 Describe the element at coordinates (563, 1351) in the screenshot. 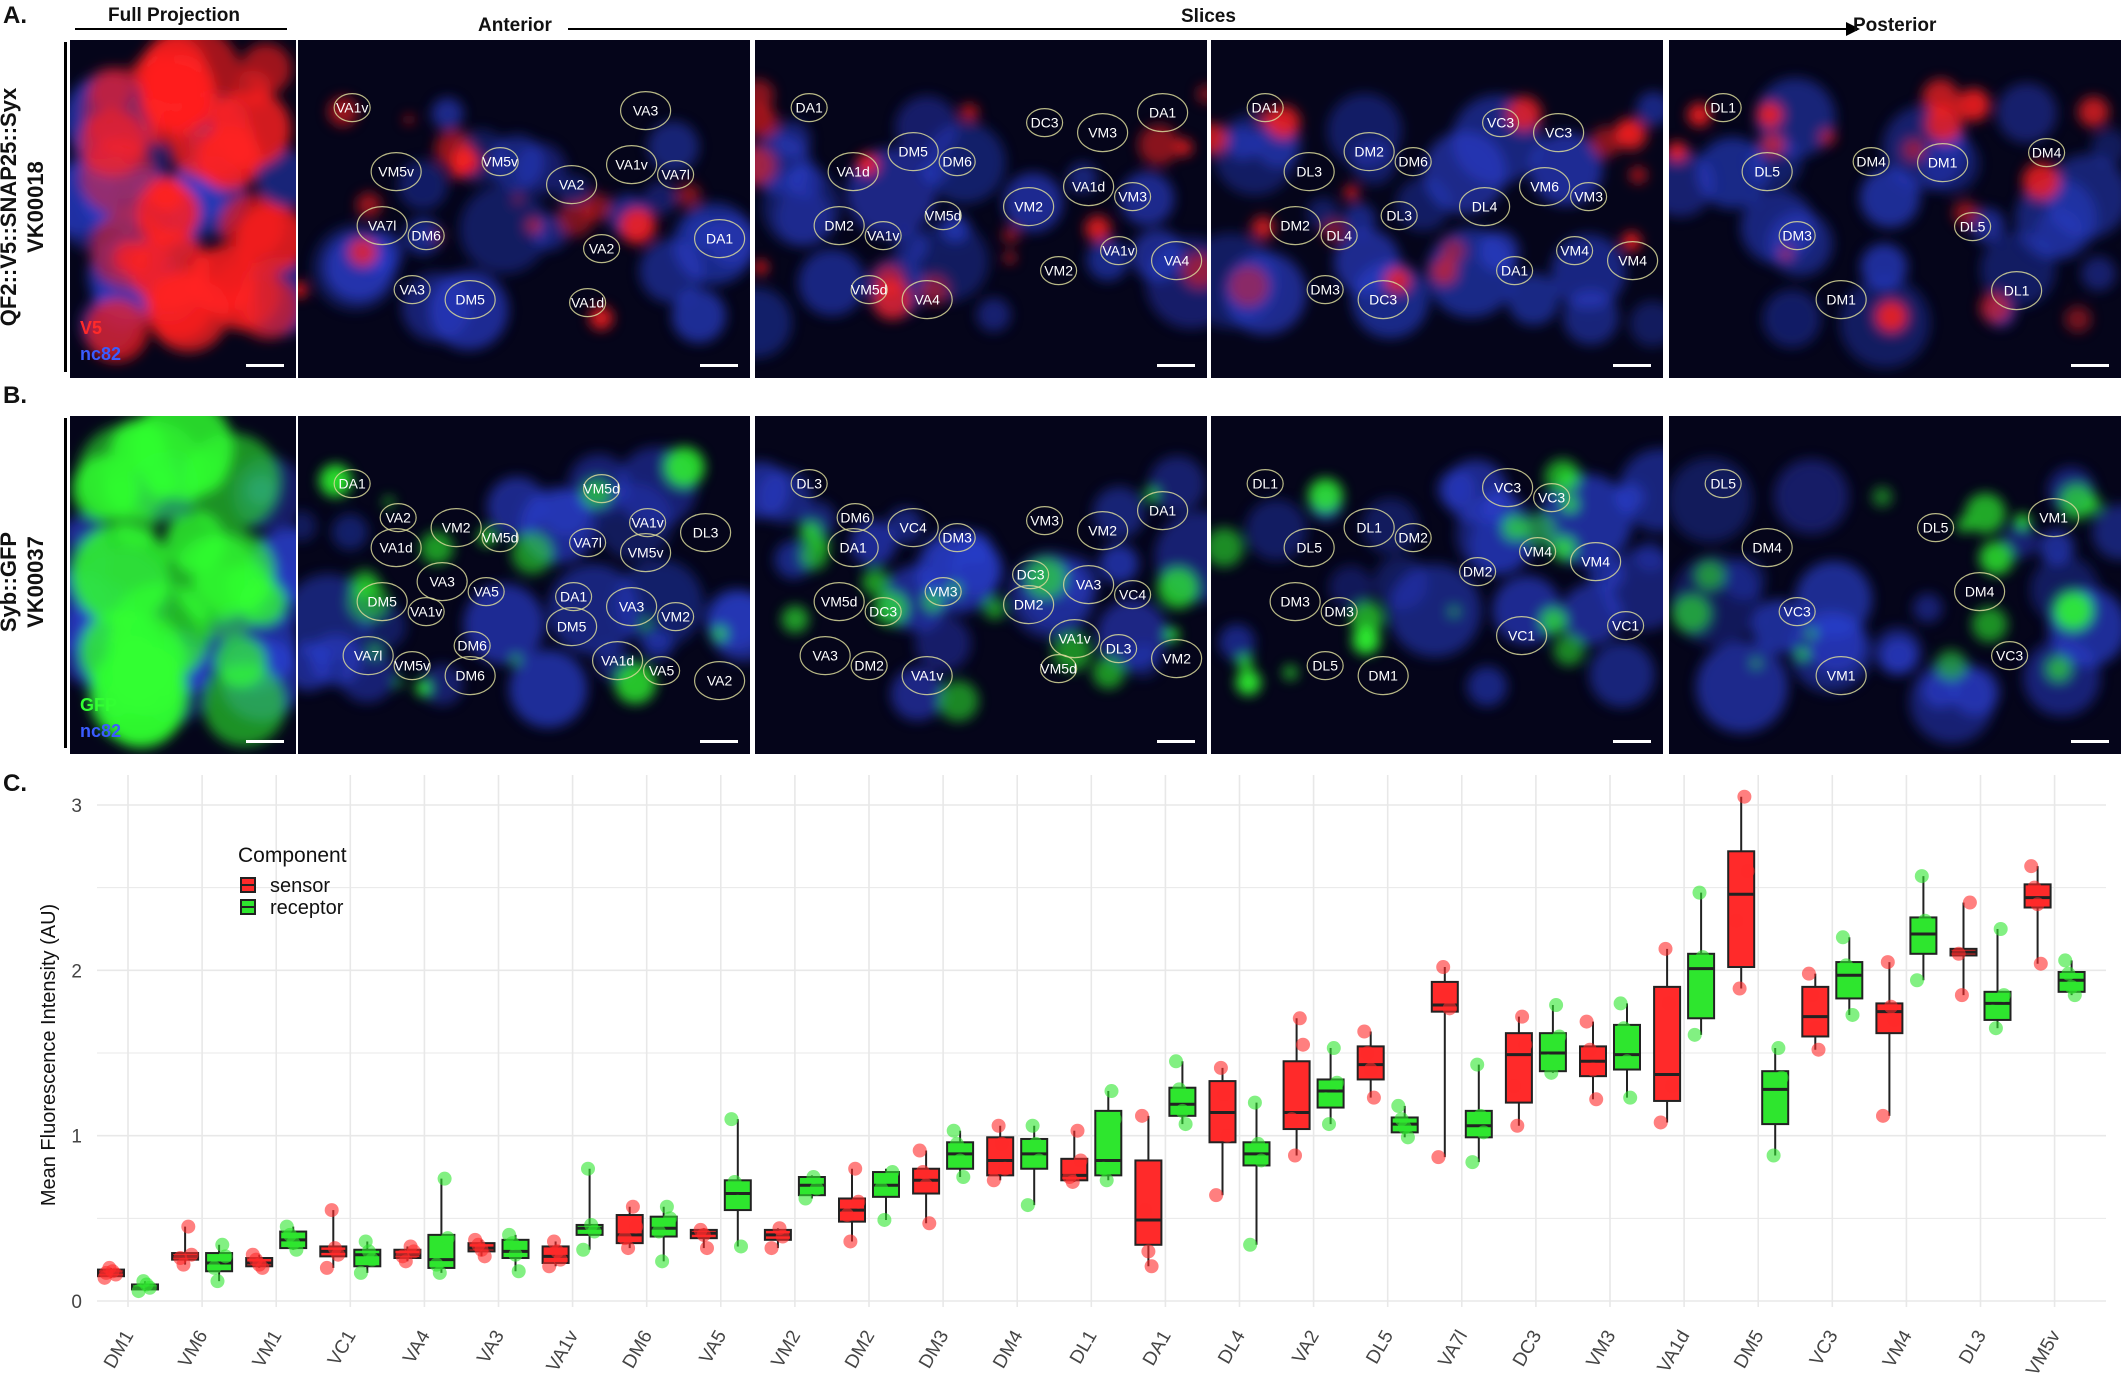

I see `x-tick-label: VA1v` at that location.